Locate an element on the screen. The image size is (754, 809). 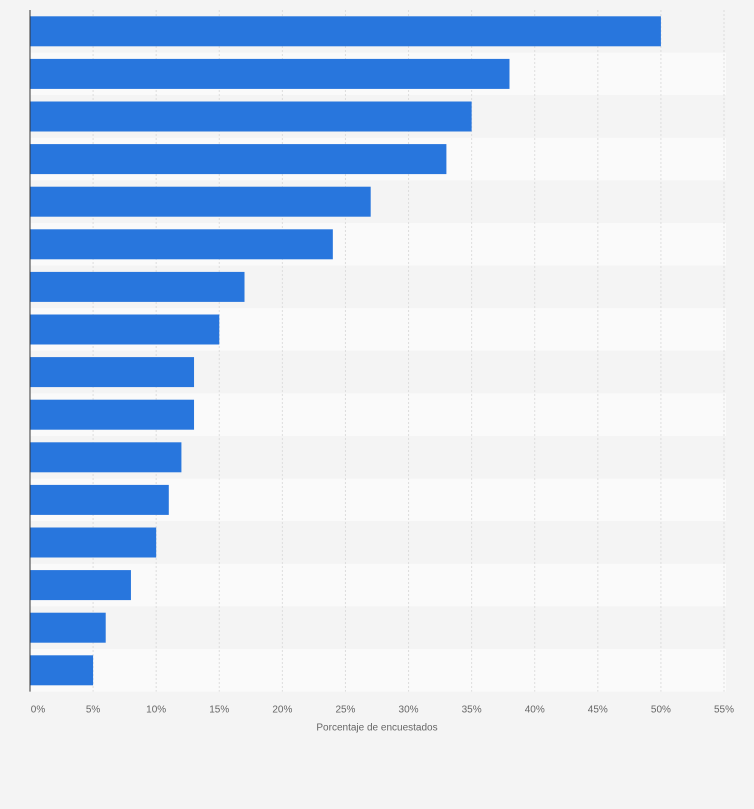
x-tick-label: 30% is located at coordinates (409, 710).